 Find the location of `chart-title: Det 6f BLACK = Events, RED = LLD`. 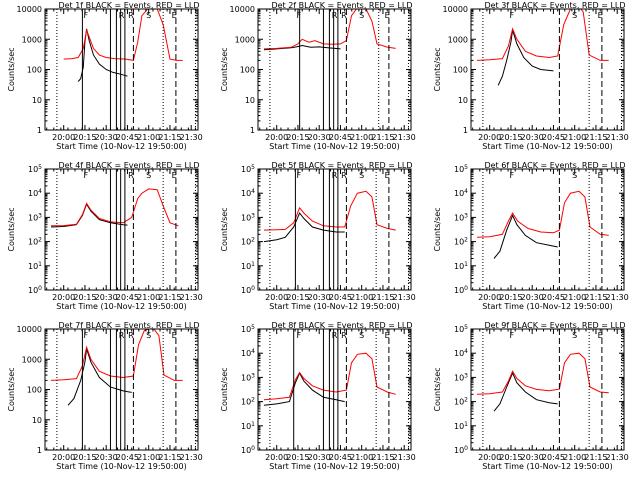

chart-title: Det 6f BLACK = Events, RED = LLD is located at coordinates (554, 165).